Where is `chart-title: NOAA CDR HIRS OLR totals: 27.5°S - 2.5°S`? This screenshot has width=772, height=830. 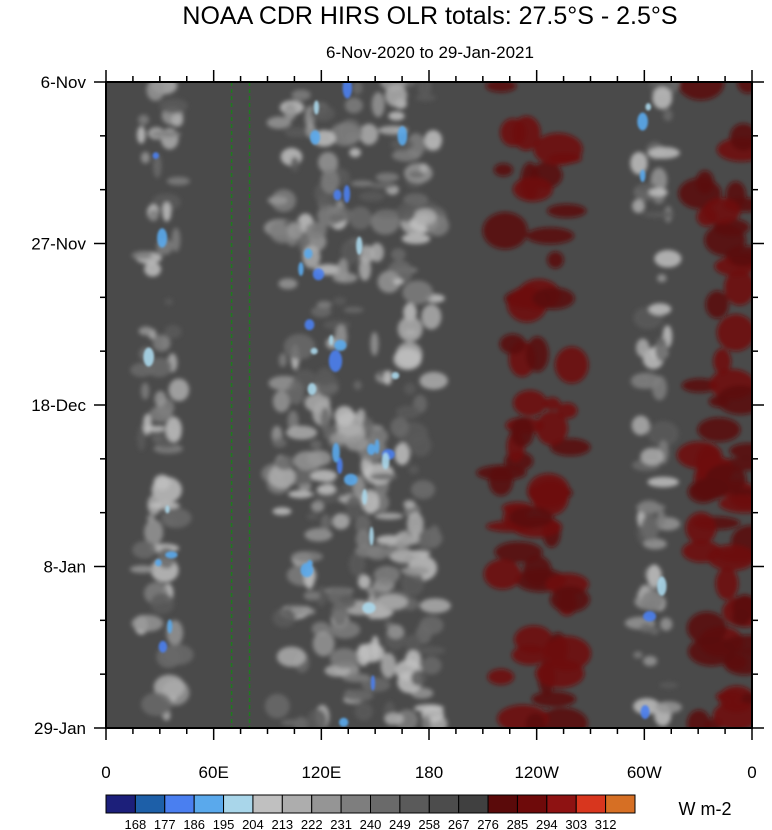 chart-title: NOAA CDR HIRS OLR totals: 27.5°S - 2.5°S is located at coordinates (429, 16).